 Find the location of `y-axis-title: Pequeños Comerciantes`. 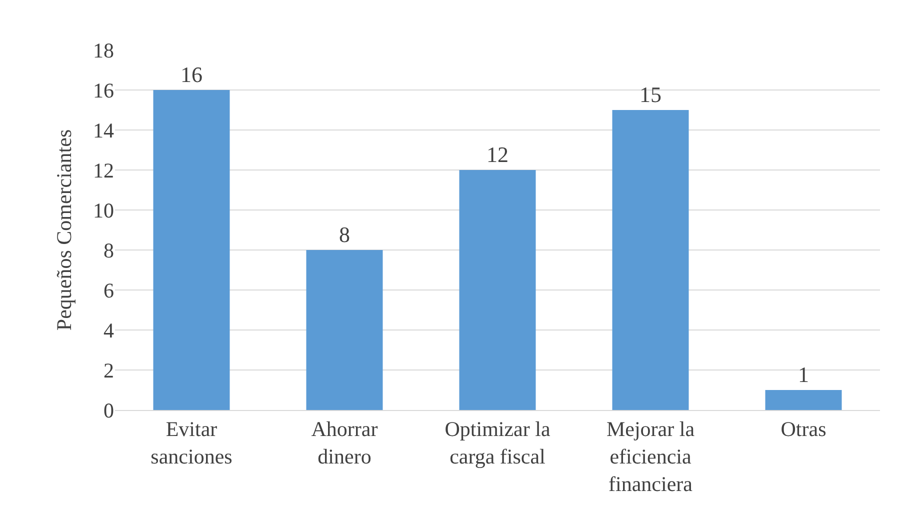

y-axis-title: Pequeños Comerciantes is located at coordinates (64, 230).